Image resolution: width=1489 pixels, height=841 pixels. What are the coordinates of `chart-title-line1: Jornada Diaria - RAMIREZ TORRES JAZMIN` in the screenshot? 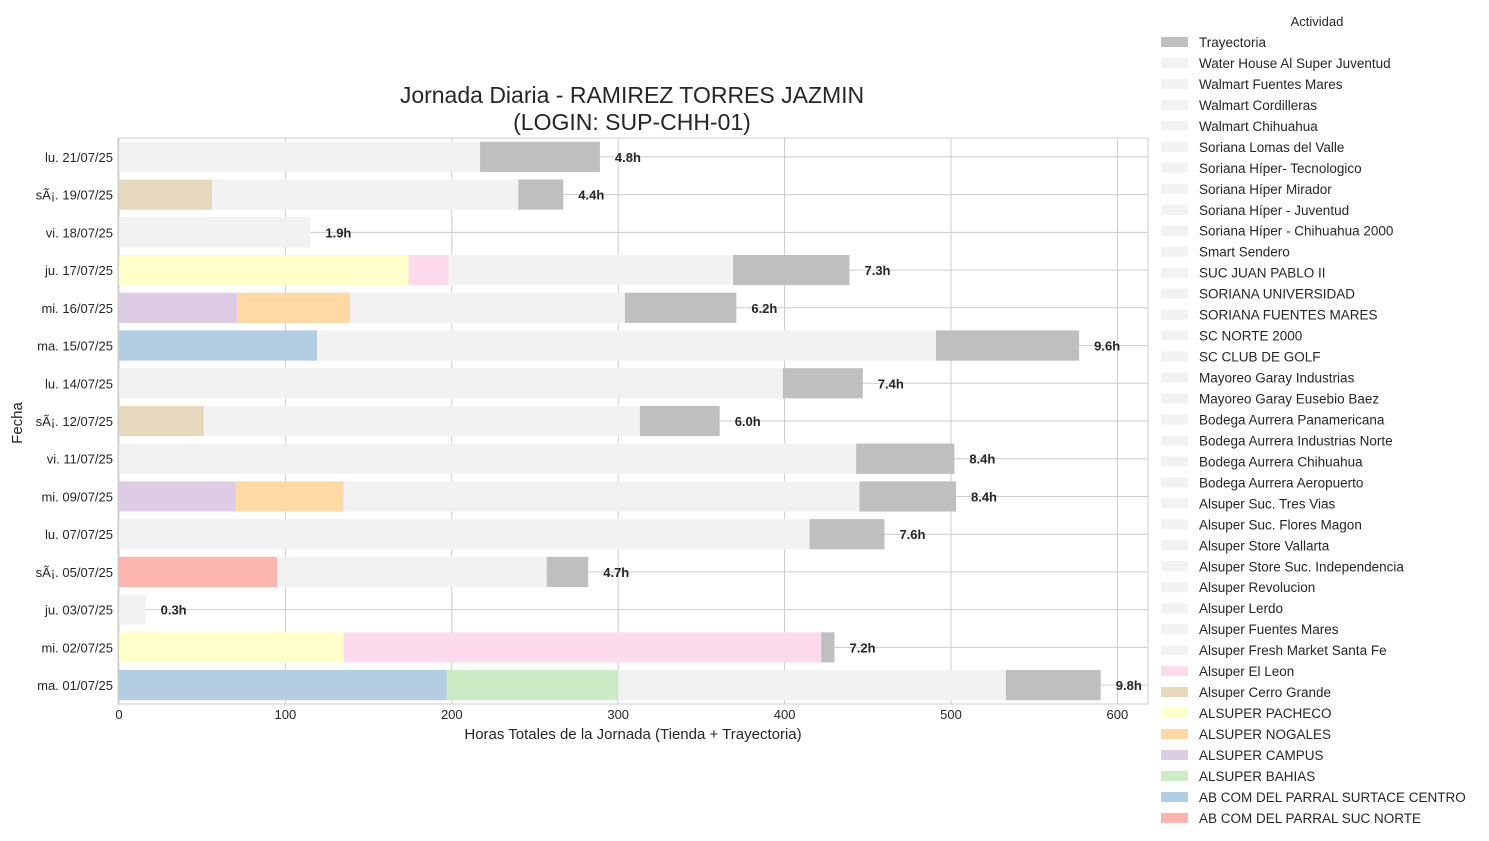 It's located at (632, 95).